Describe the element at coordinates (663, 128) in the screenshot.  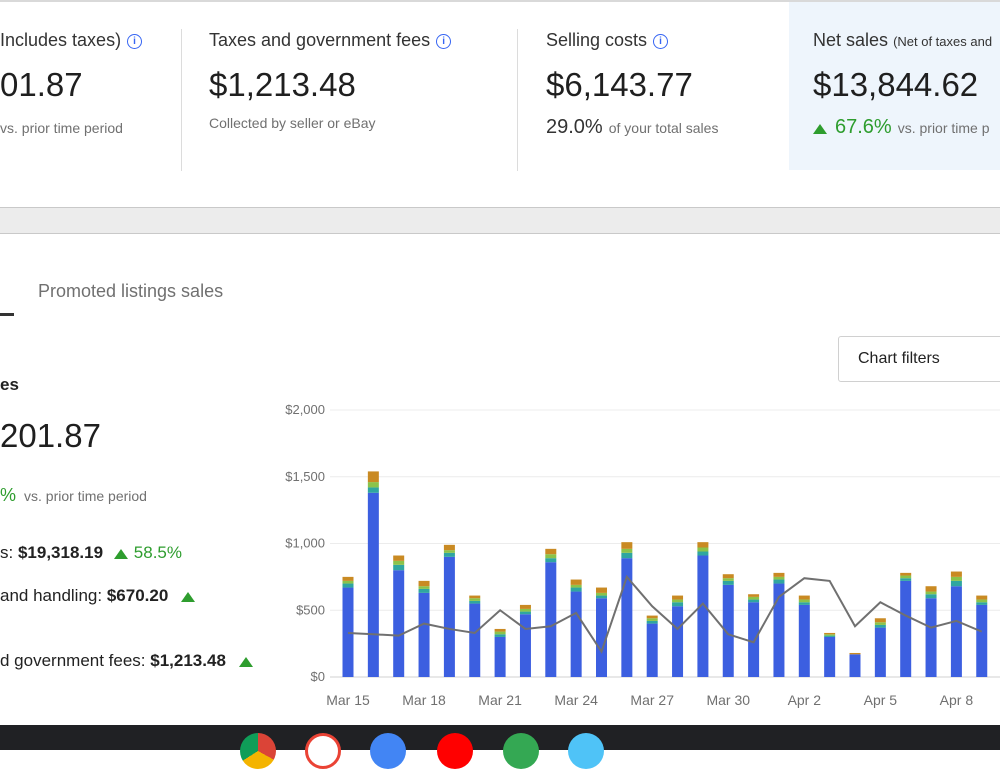
I see `card-sub-text: of your total sales` at that location.